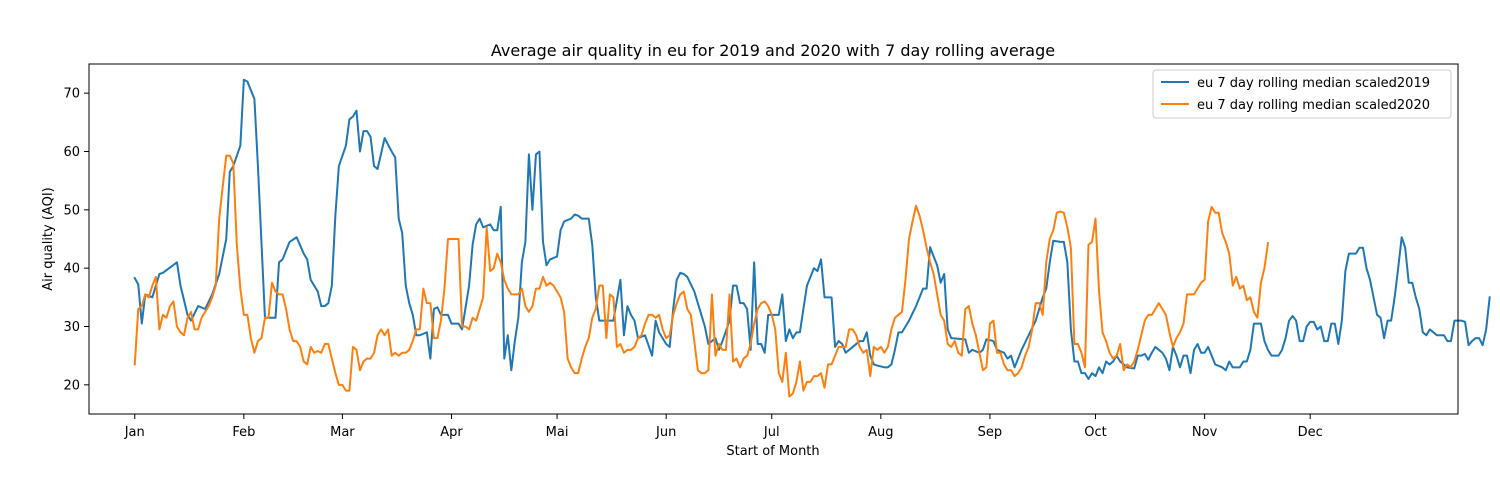  I want to click on x-tick-label-jan: Jan, so click(134, 432).